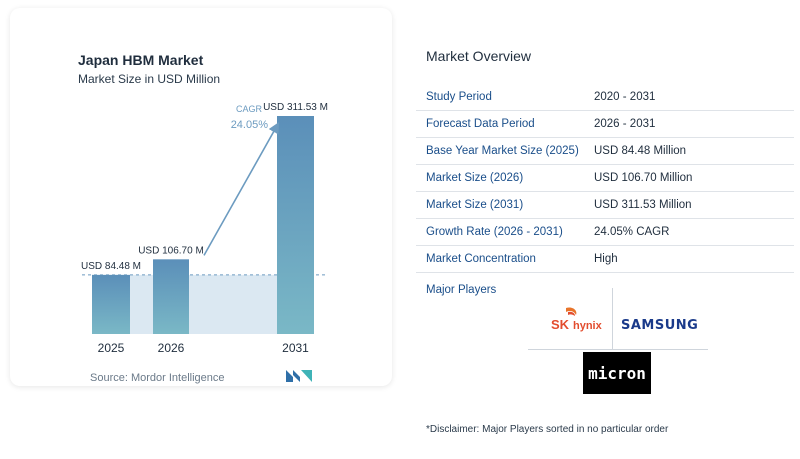  Describe the element at coordinates (494, 232) in the screenshot. I see `overview-label: Growth Rate (2026 - 2031)` at that location.